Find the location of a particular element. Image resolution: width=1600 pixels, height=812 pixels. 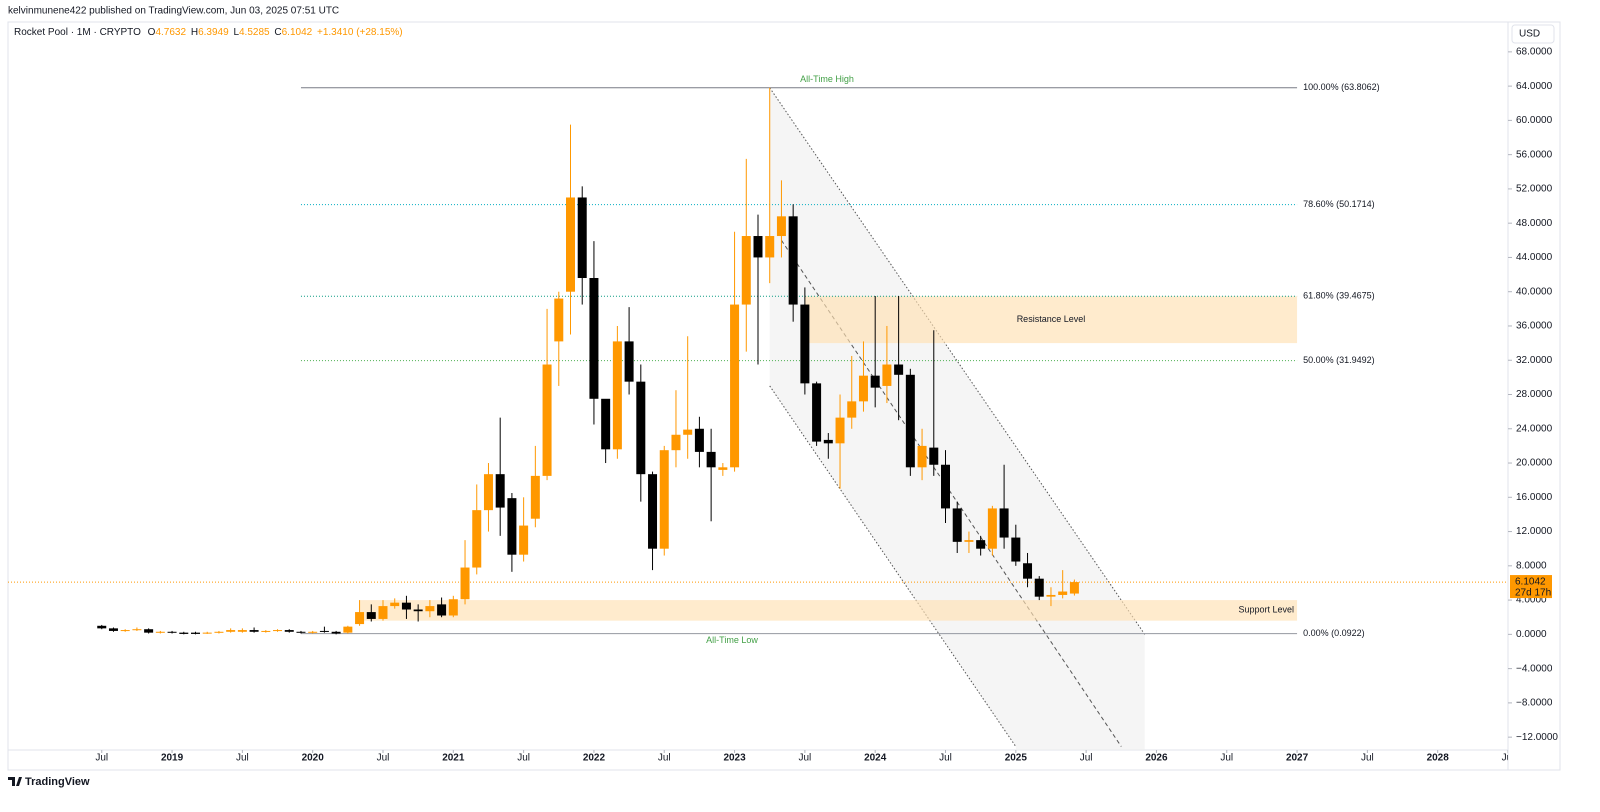

currency: USD is located at coordinates (1529, 34).